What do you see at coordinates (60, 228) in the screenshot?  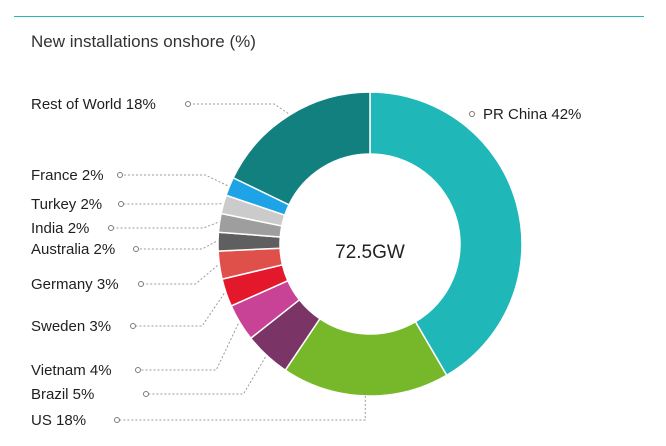 I see `slice-label-india-2: India 2%` at bounding box center [60, 228].